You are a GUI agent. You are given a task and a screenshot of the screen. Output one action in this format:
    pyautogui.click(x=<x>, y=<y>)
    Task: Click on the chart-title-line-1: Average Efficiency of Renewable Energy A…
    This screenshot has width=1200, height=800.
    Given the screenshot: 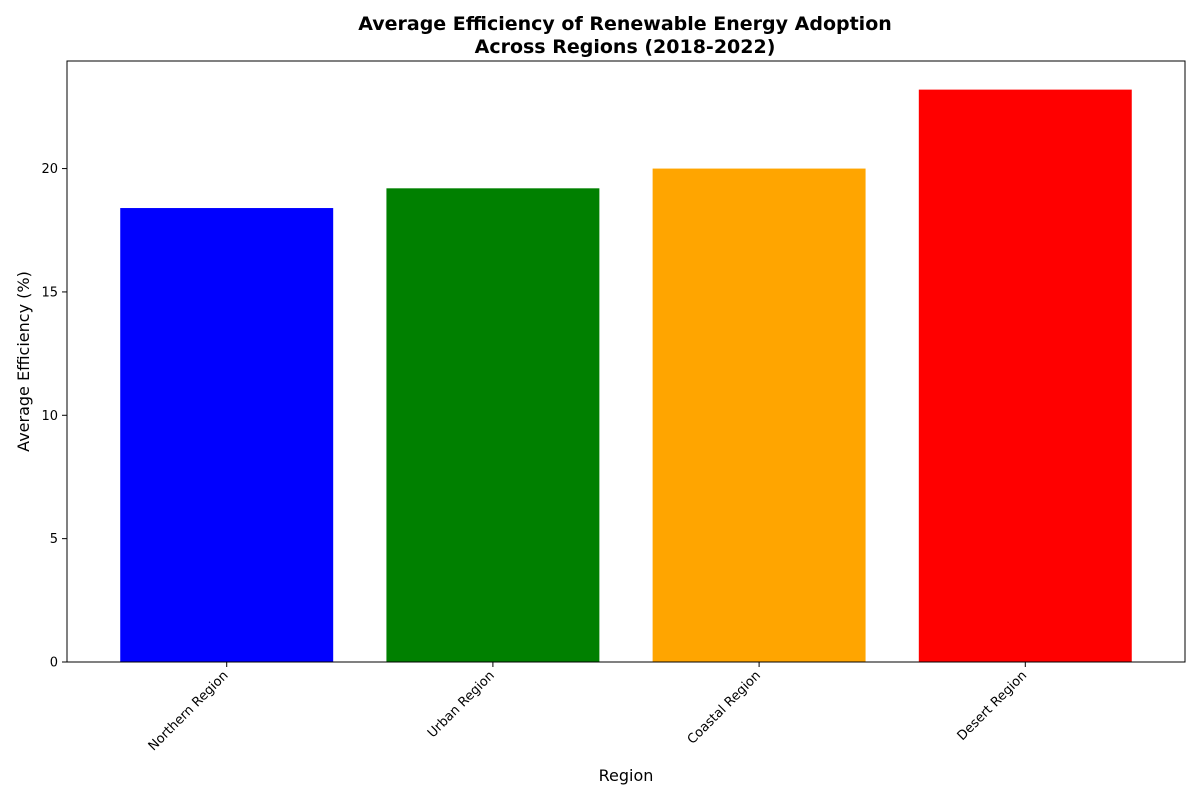 What is the action you would take?
    pyautogui.click(x=625, y=24)
    